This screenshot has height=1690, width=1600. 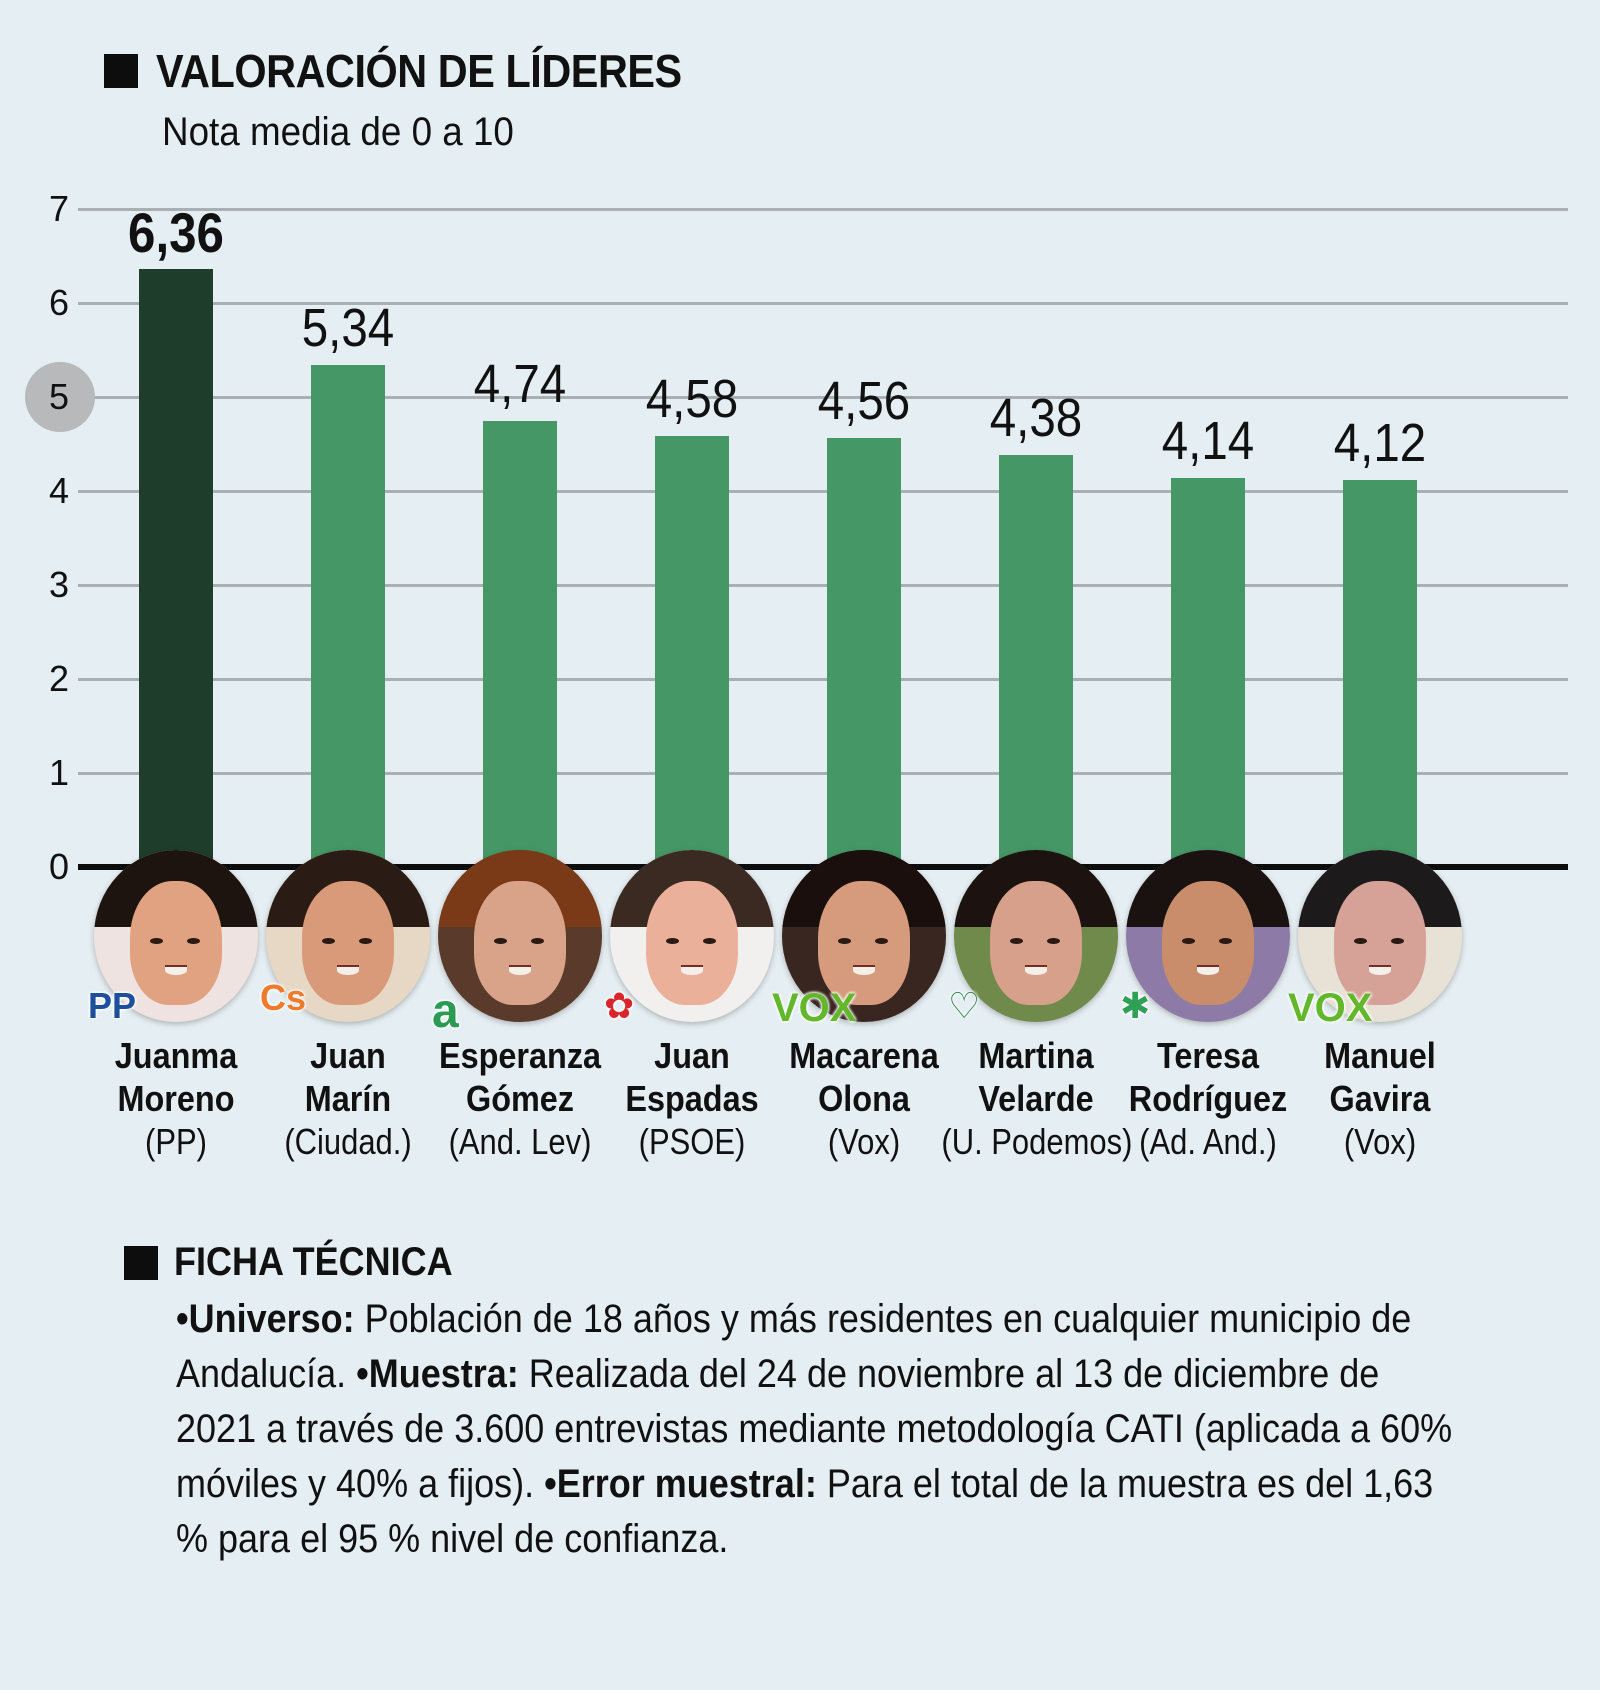 I want to click on ficha-title: FICHA TÉCNICA, so click(x=313, y=1262).